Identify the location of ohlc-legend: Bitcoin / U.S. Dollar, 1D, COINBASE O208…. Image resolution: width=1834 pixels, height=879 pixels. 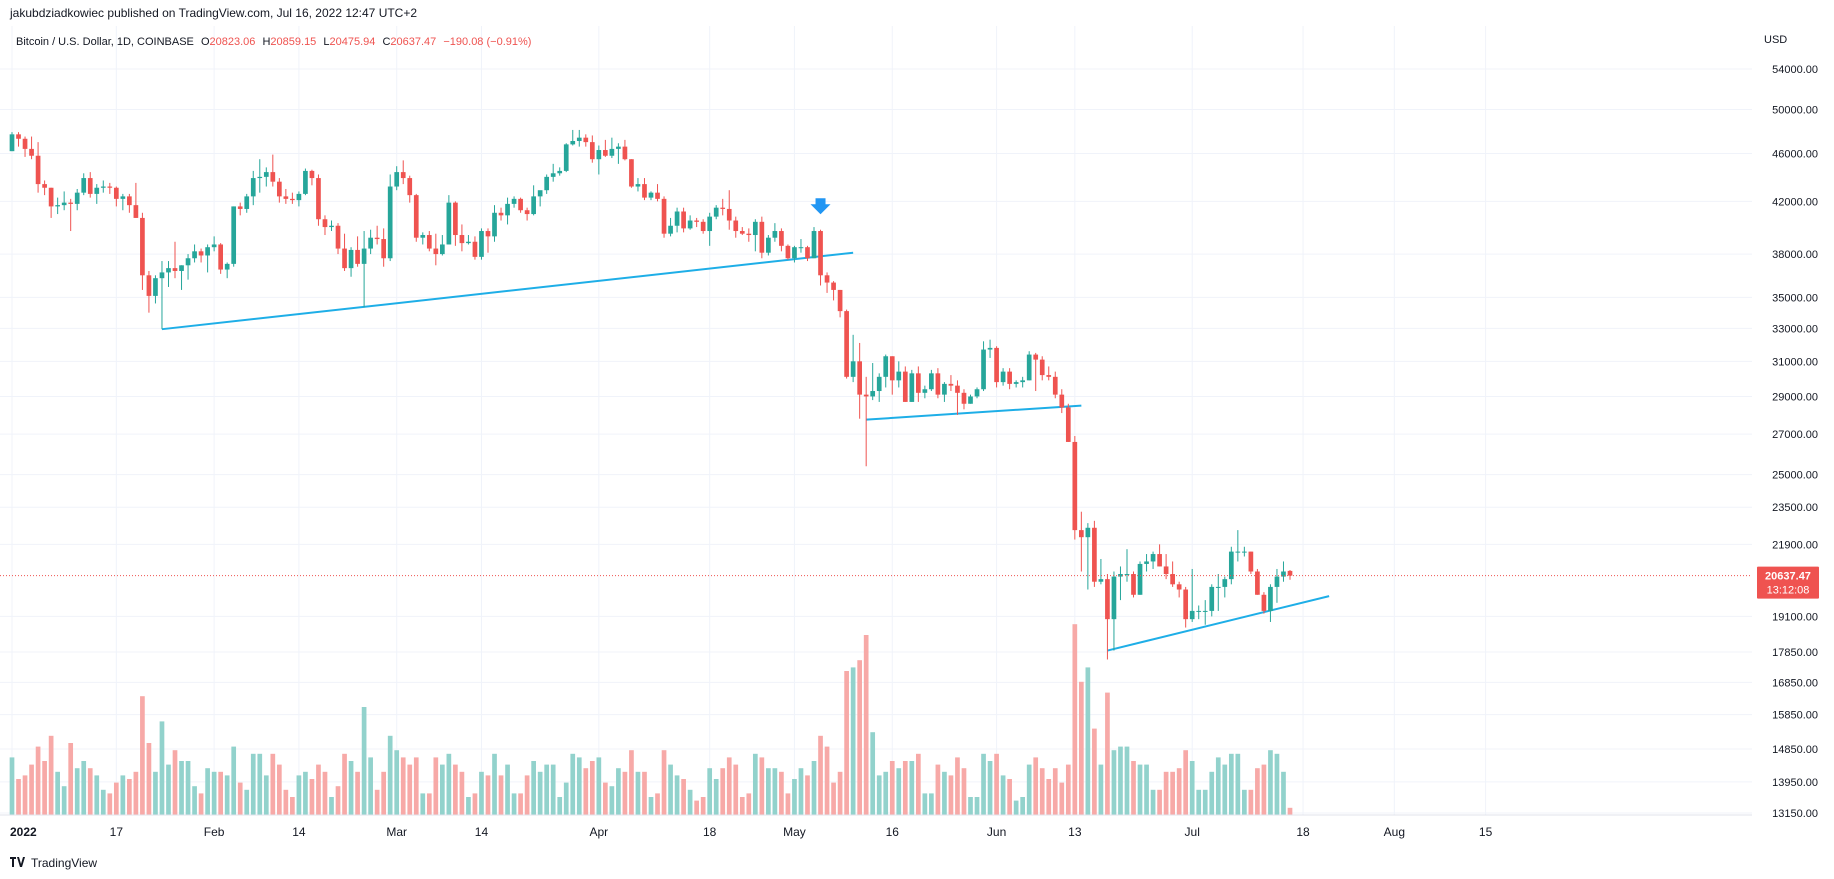
(275, 42).